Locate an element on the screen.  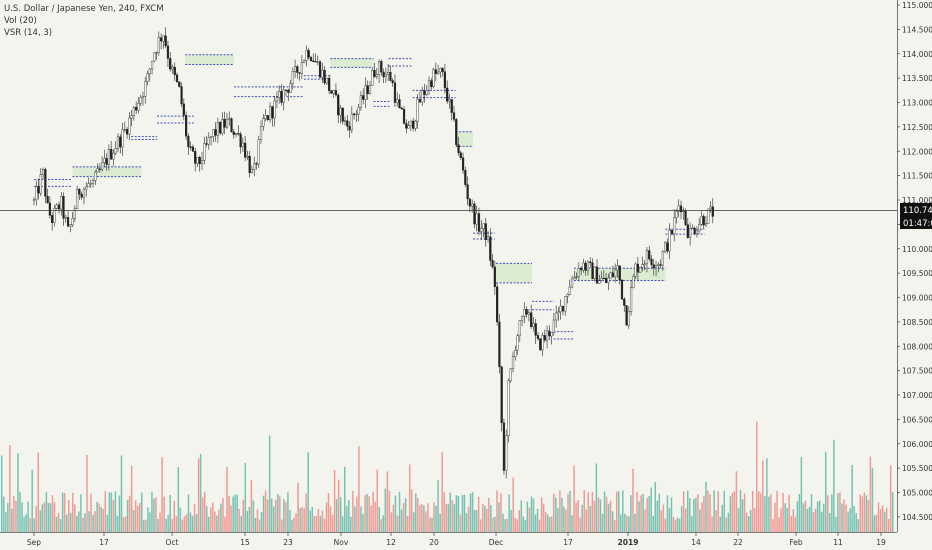
vsr-zone is located at coordinates (685, 231).